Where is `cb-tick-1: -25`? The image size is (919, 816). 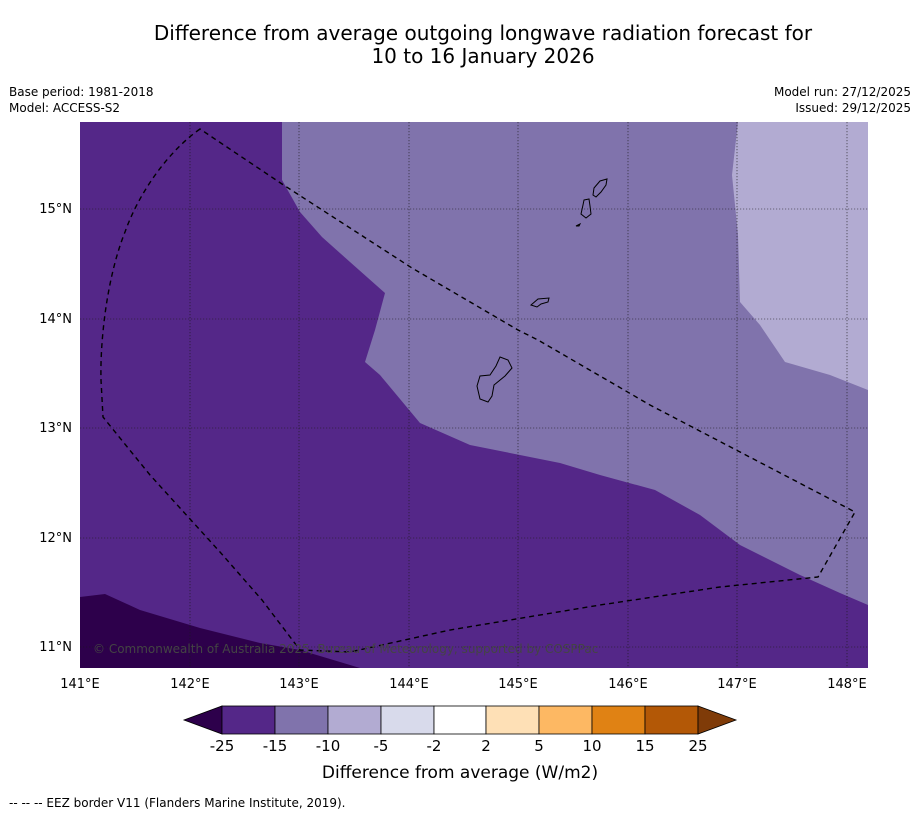
cb-tick-1: -25 is located at coordinates (222, 746).